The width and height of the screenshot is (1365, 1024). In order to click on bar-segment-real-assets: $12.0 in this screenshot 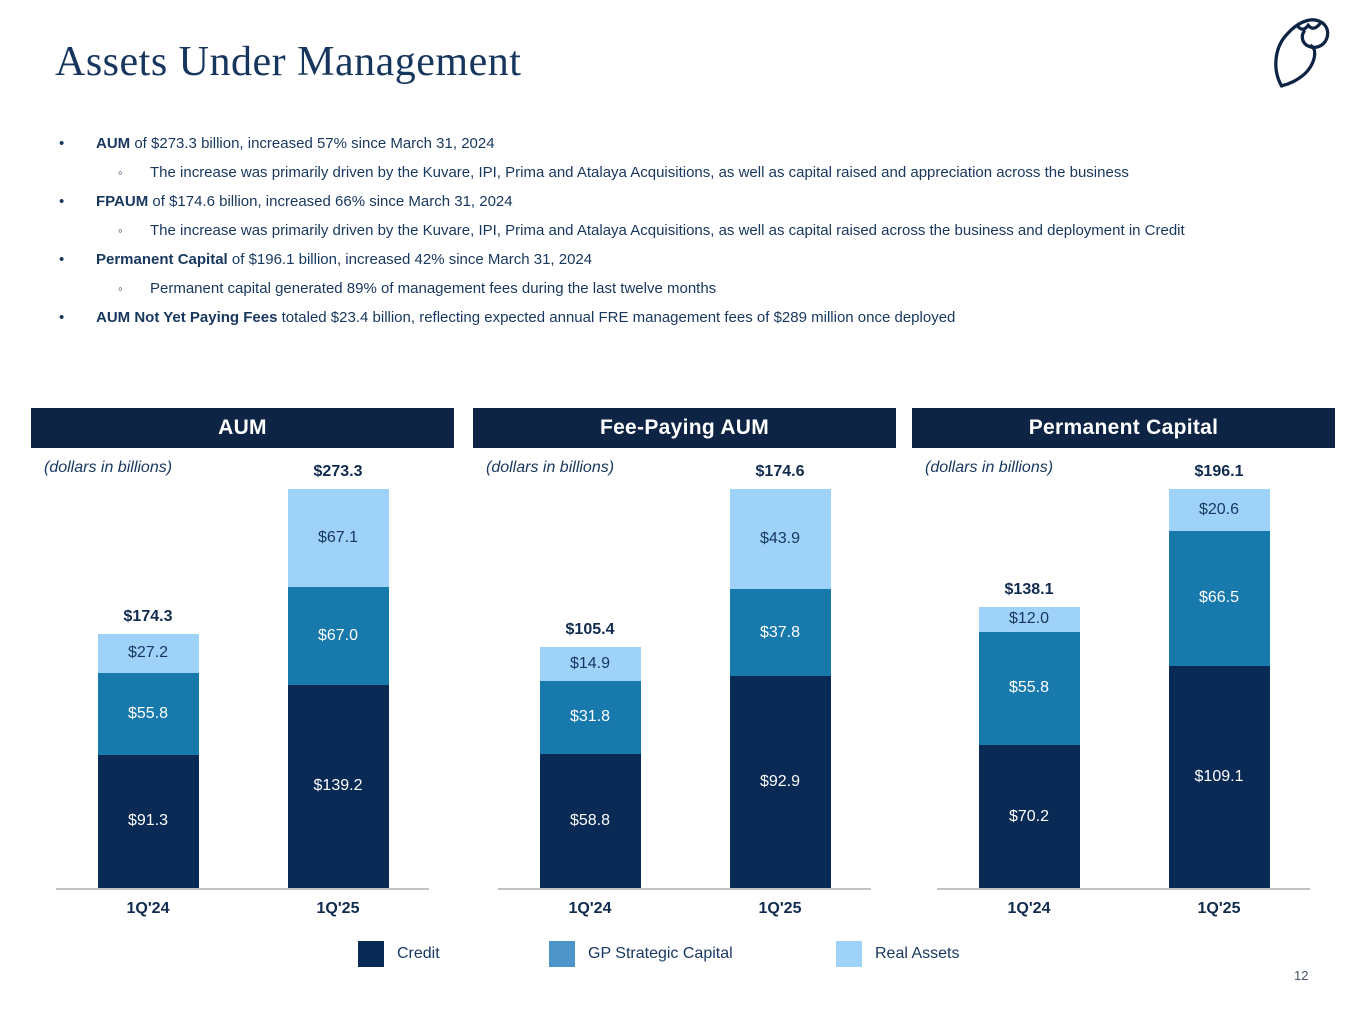, I will do `click(1029, 619)`.